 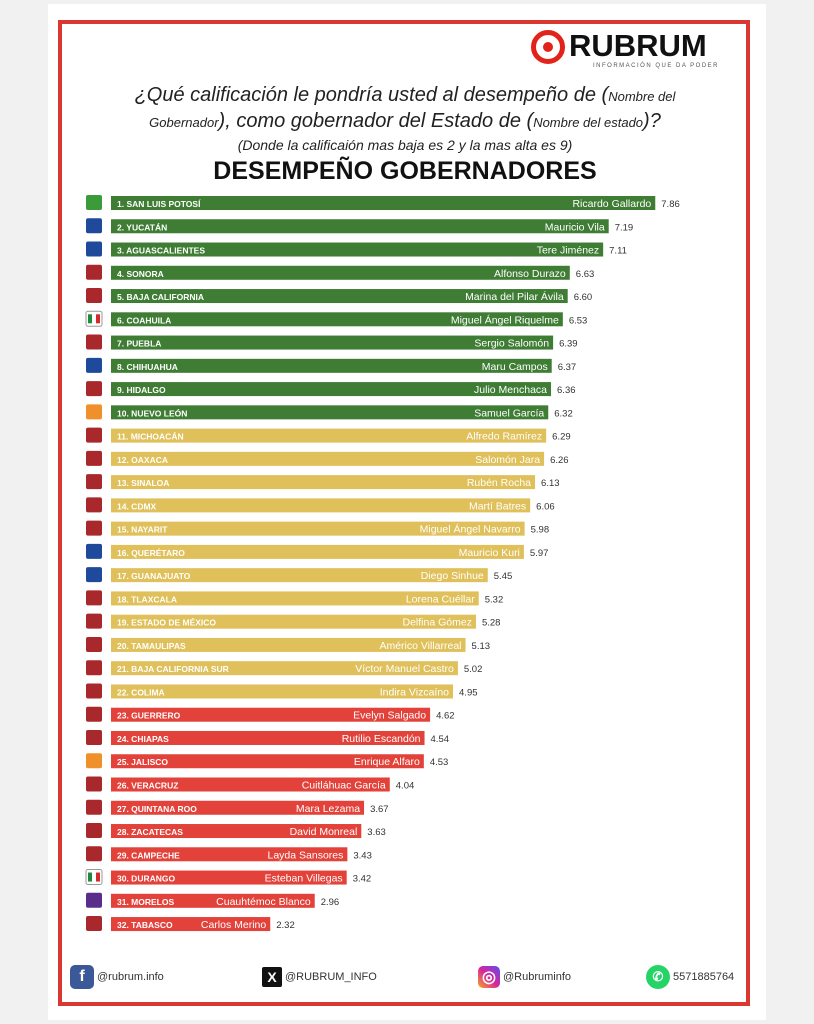 I want to click on bar-state-label: 6. COAHUILA, so click(x=144, y=320).